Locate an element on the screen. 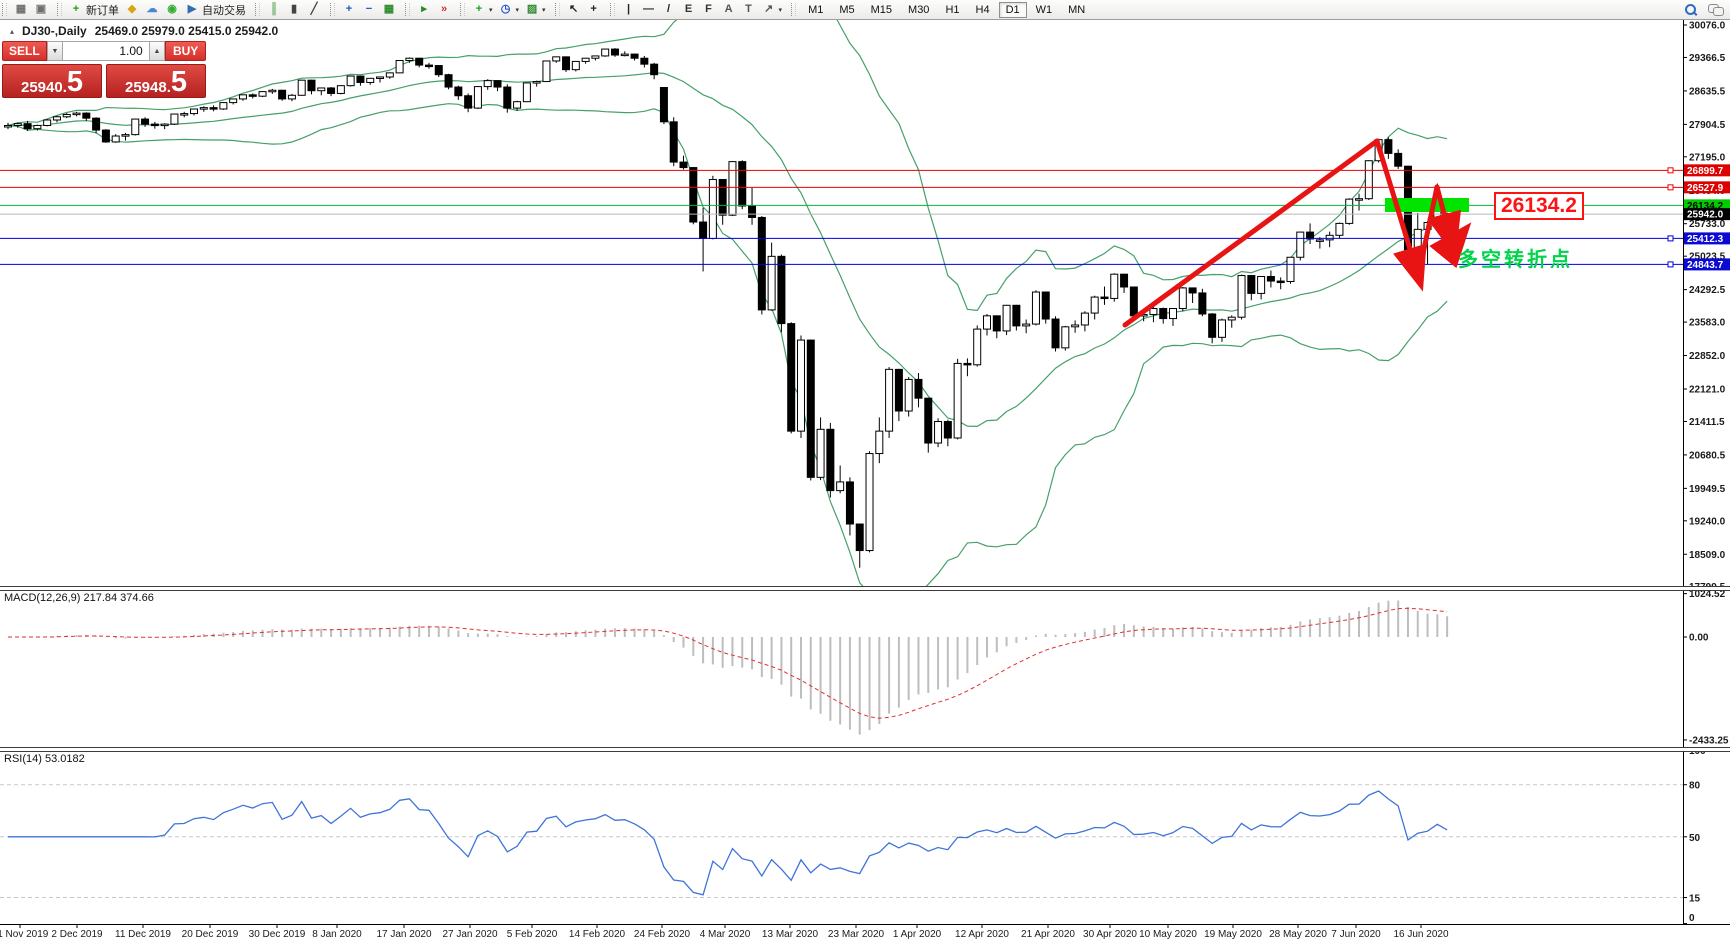  price-badge-text: 25412.3 is located at coordinates (1705, 239).